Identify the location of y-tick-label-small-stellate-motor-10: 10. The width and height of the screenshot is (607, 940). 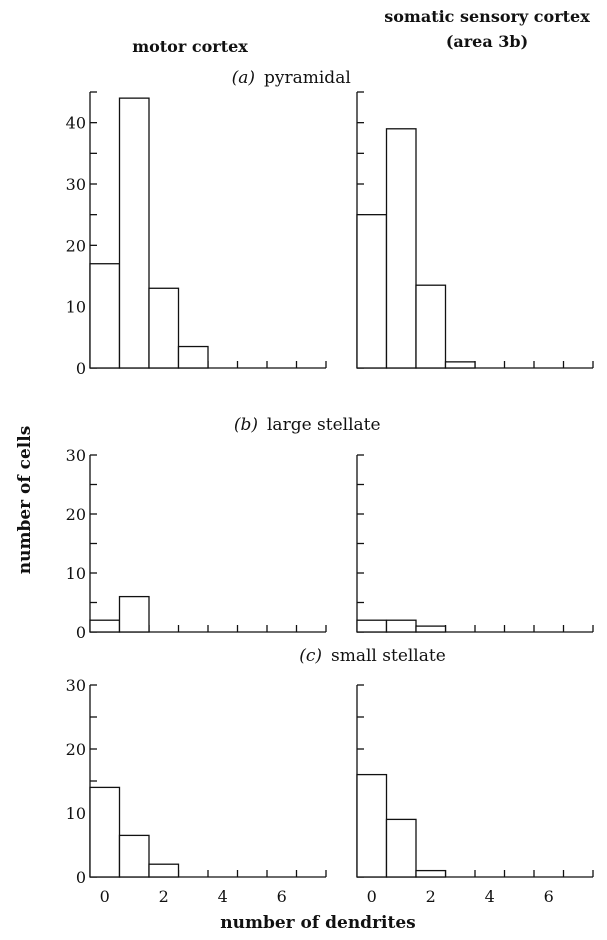
(76, 813).